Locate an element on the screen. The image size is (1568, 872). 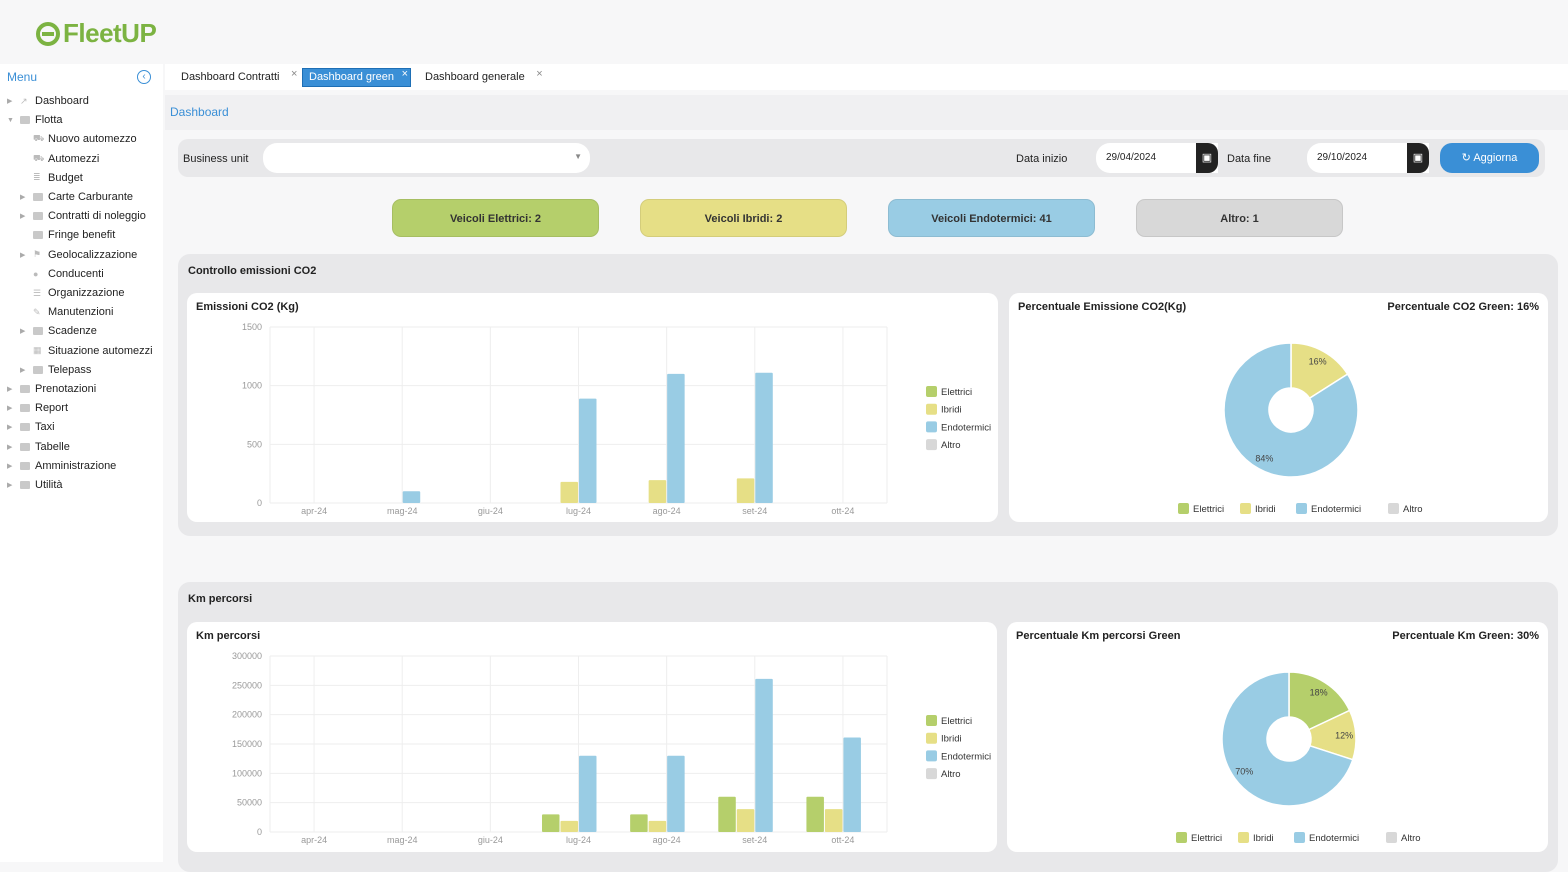
sidebar-item-label: Organizzazione is located at coordinates (86, 293).